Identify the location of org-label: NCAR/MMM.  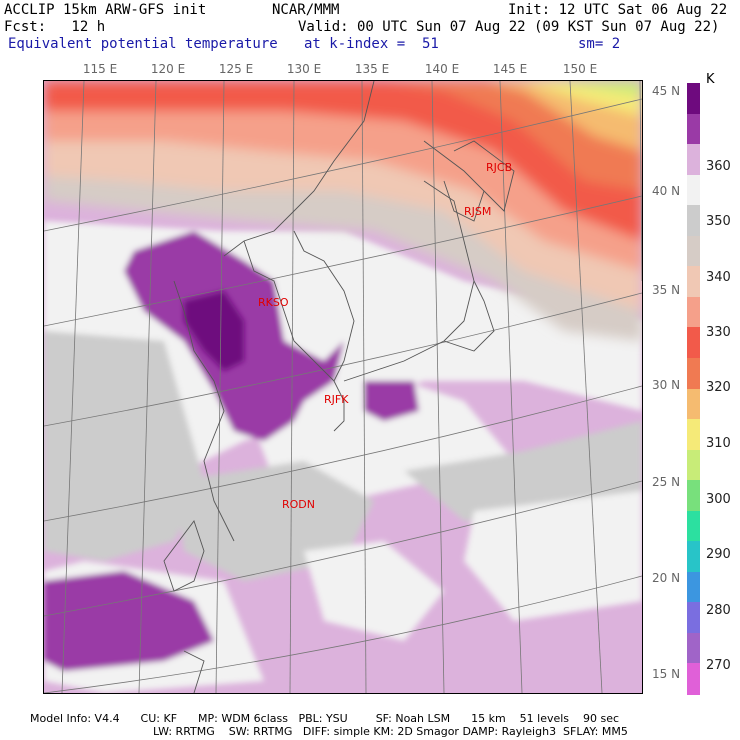
(306, 10).